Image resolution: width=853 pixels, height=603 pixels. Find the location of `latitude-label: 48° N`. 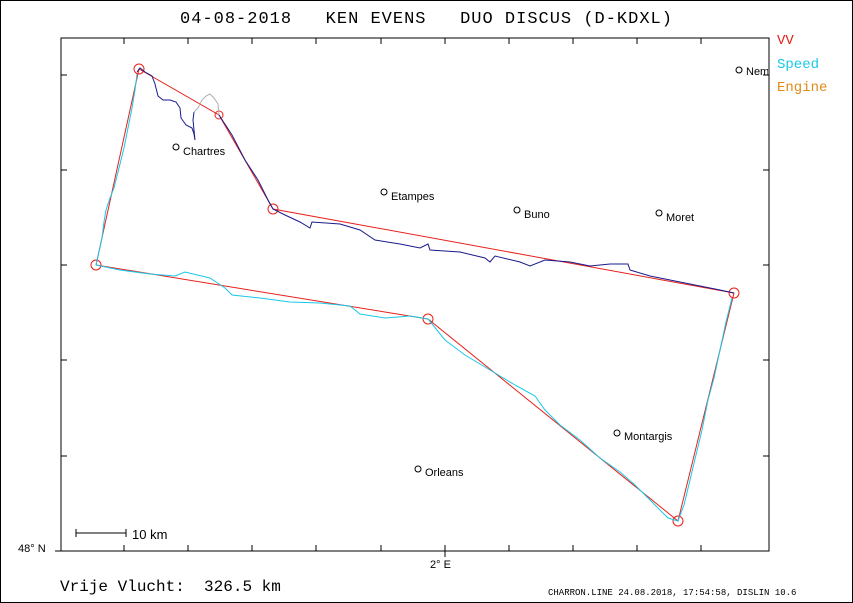

latitude-label: 48° N is located at coordinates (32, 549).